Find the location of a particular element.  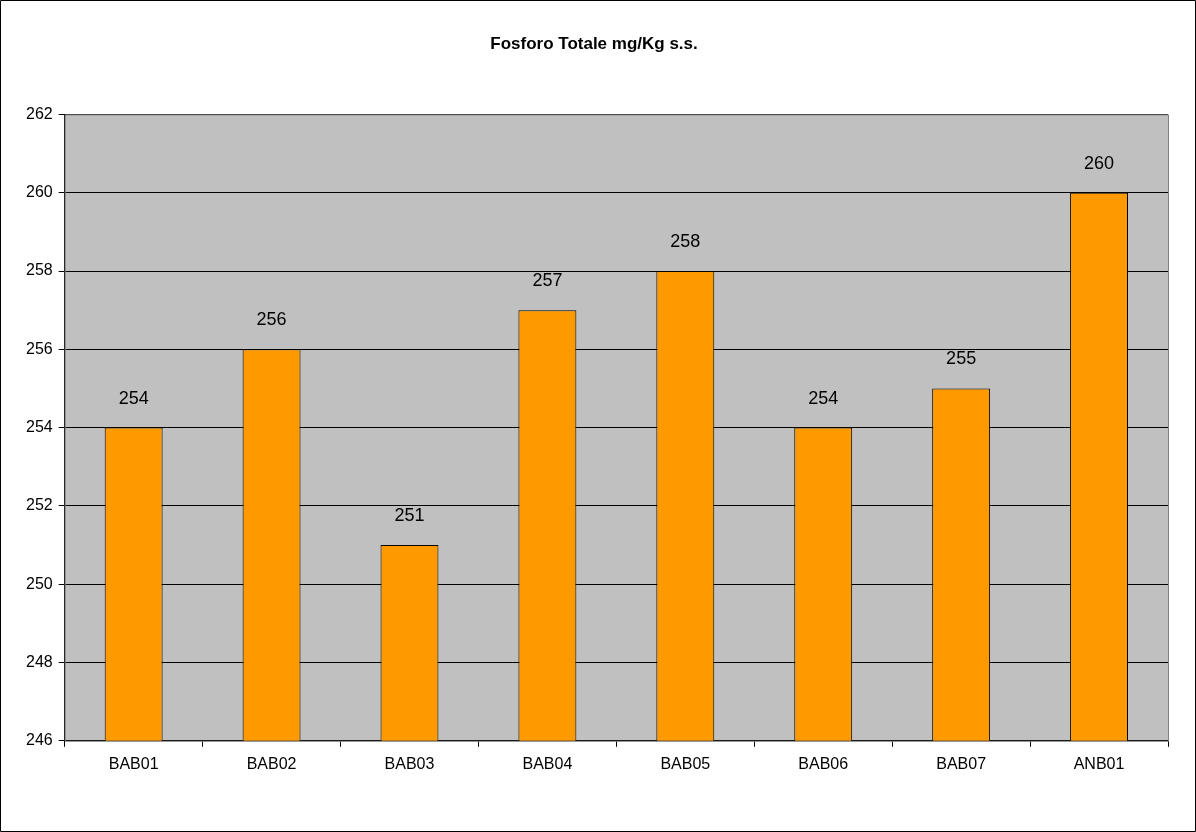

x-tick-label: ANB01 is located at coordinates (1099, 763).